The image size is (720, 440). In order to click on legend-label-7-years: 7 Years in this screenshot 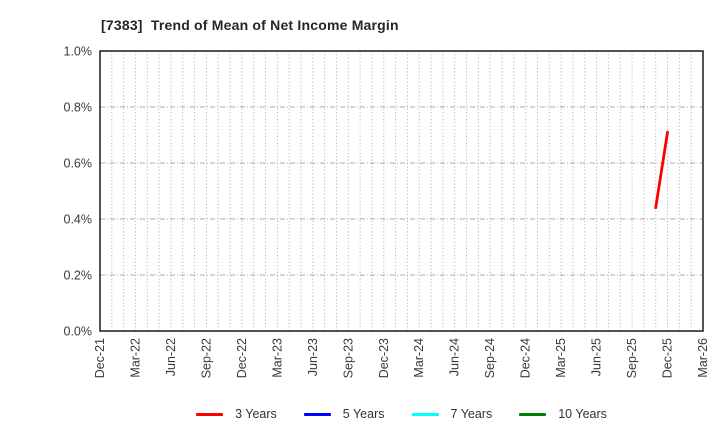, I will do `click(471, 414)`.